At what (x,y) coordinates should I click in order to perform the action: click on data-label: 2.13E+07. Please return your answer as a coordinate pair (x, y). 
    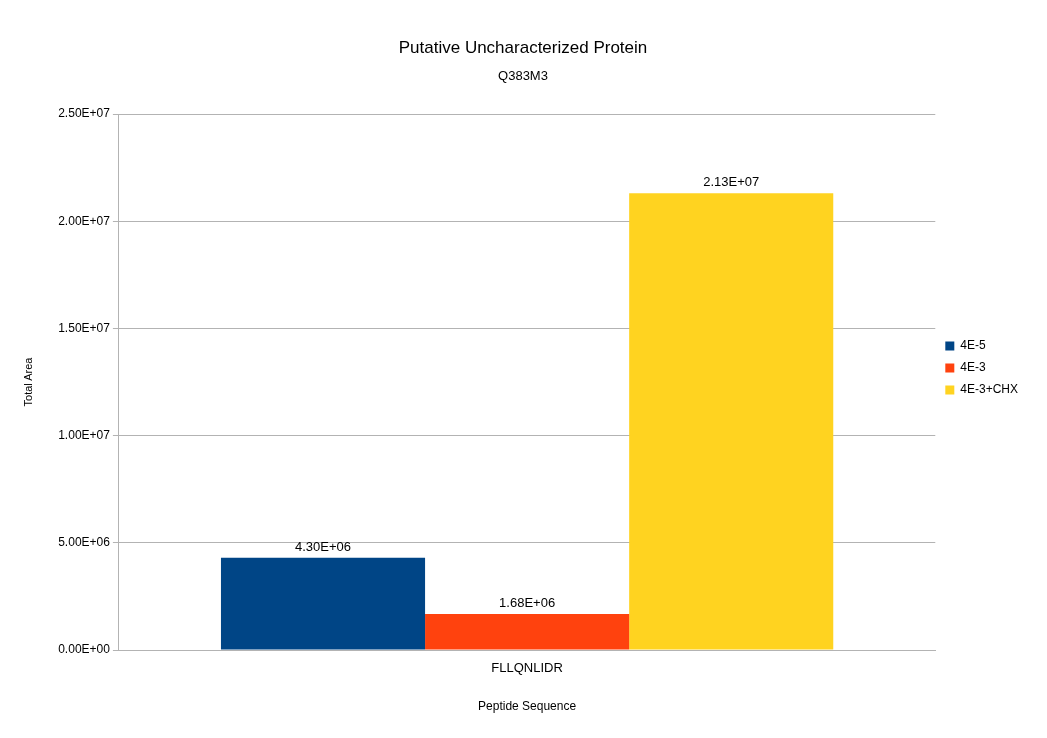
    Looking at the image, I should click on (731, 182).